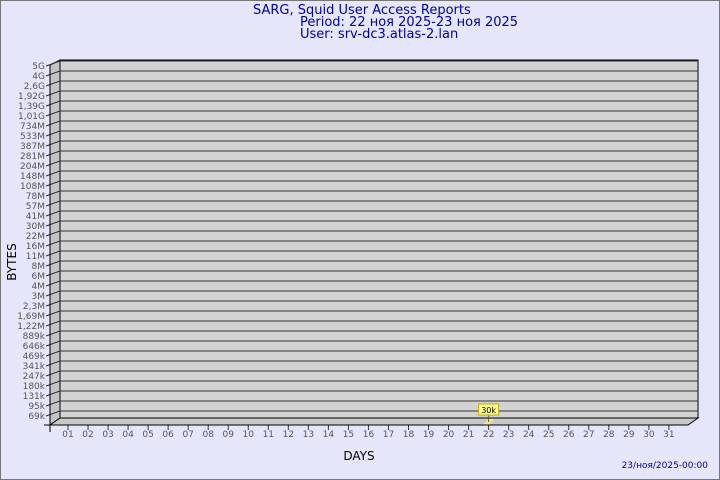 The width and height of the screenshot is (720, 480). What do you see at coordinates (39, 287) in the screenshot?
I see `y-tick-label: 4M` at bounding box center [39, 287].